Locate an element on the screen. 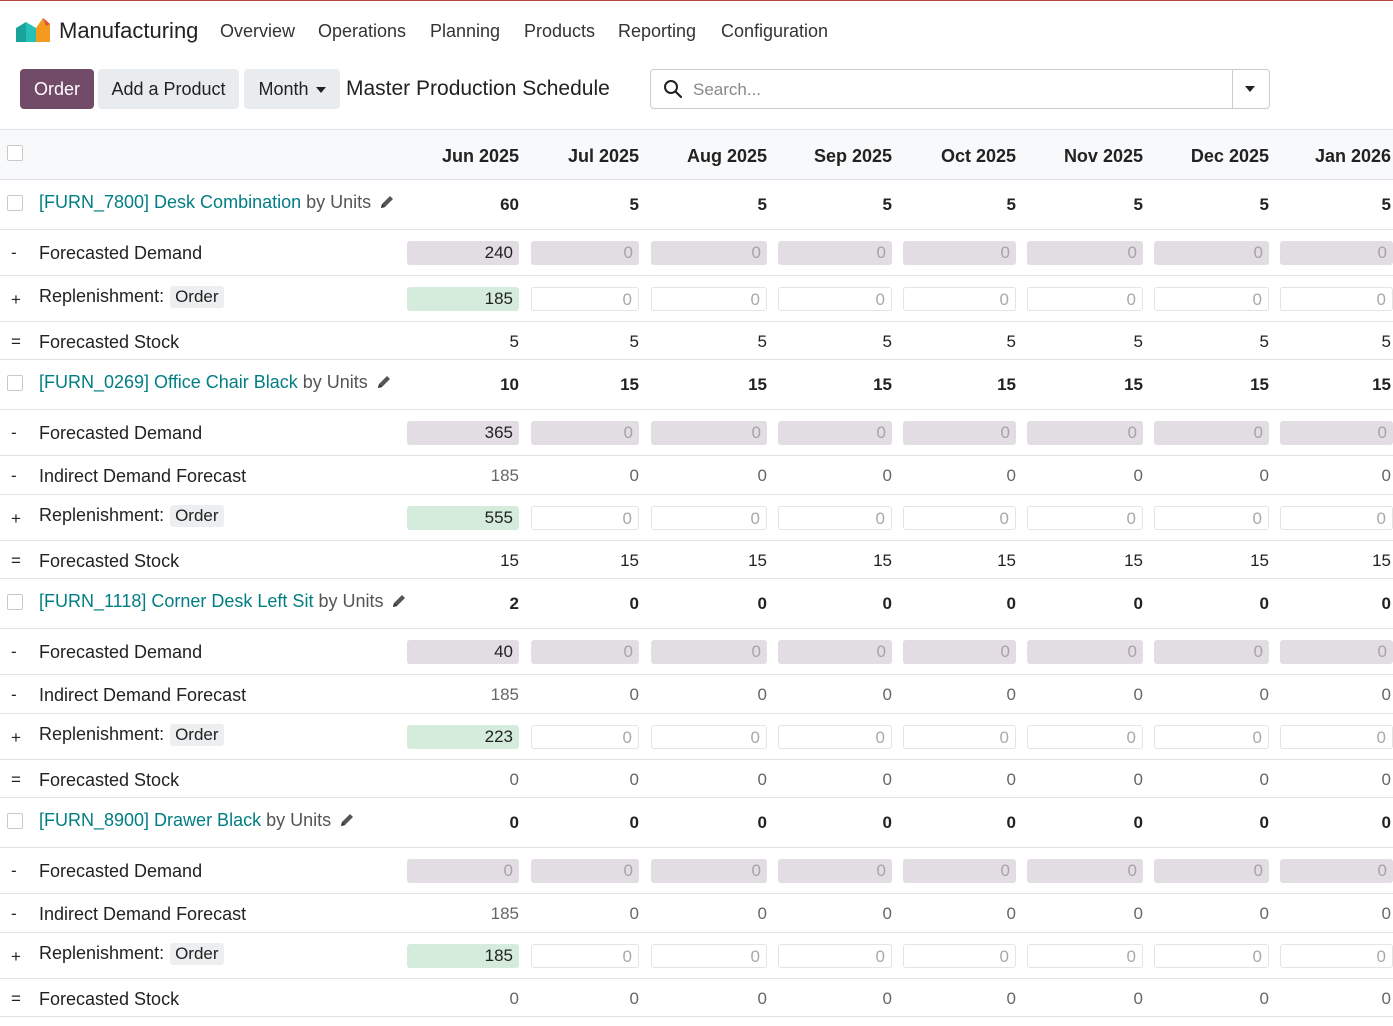 The height and width of the screenshot is (1026, 1393). search-input is located at coordinates (963, 90).